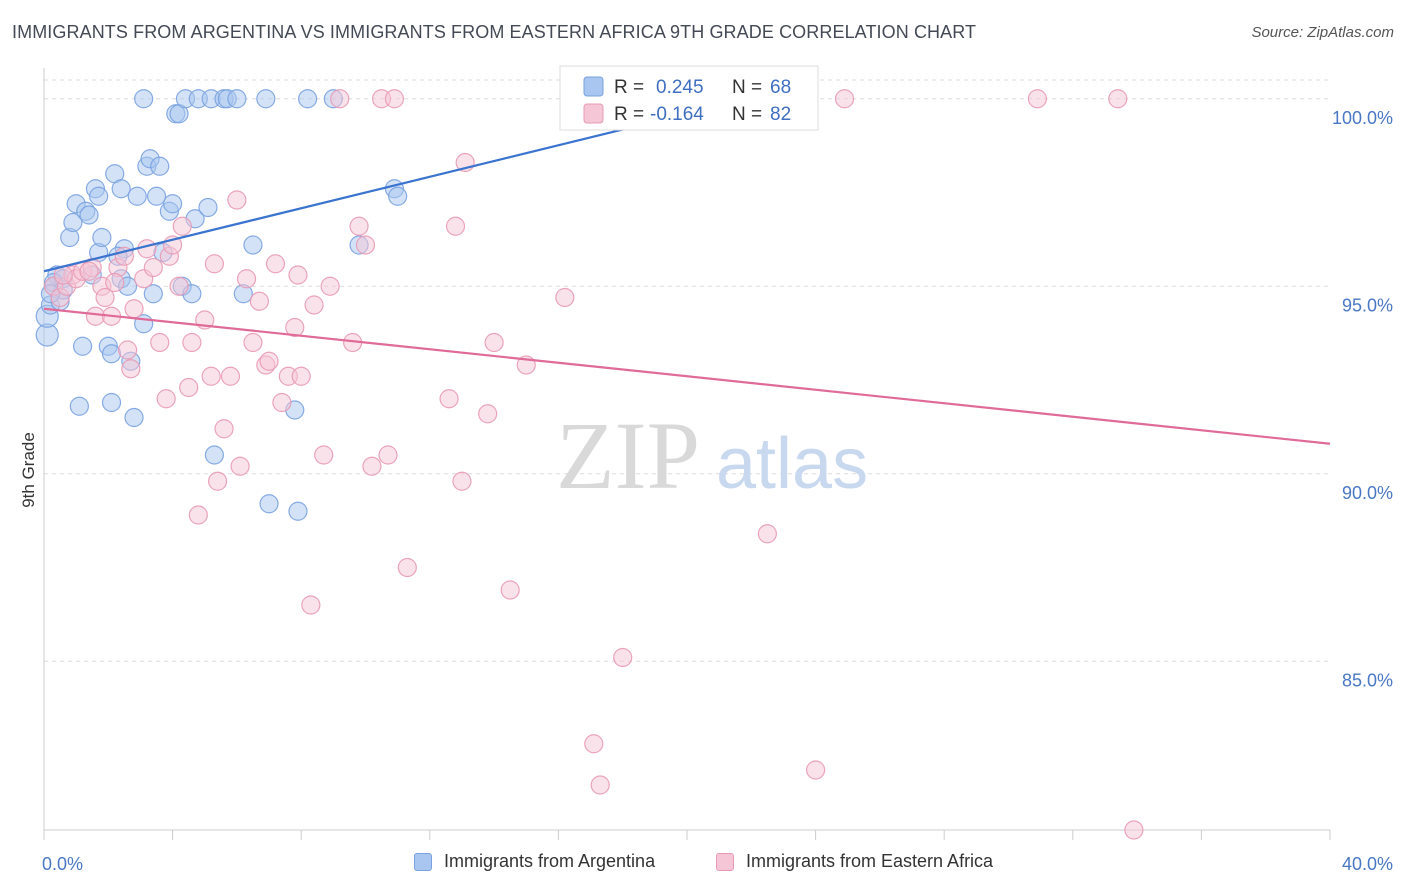 The image size is (1406, 892). What do you see at coordinates (680, 87) in the screenshot?
I see `stats-r-value-argentina: 0.245` at bounding box center [680, 87].